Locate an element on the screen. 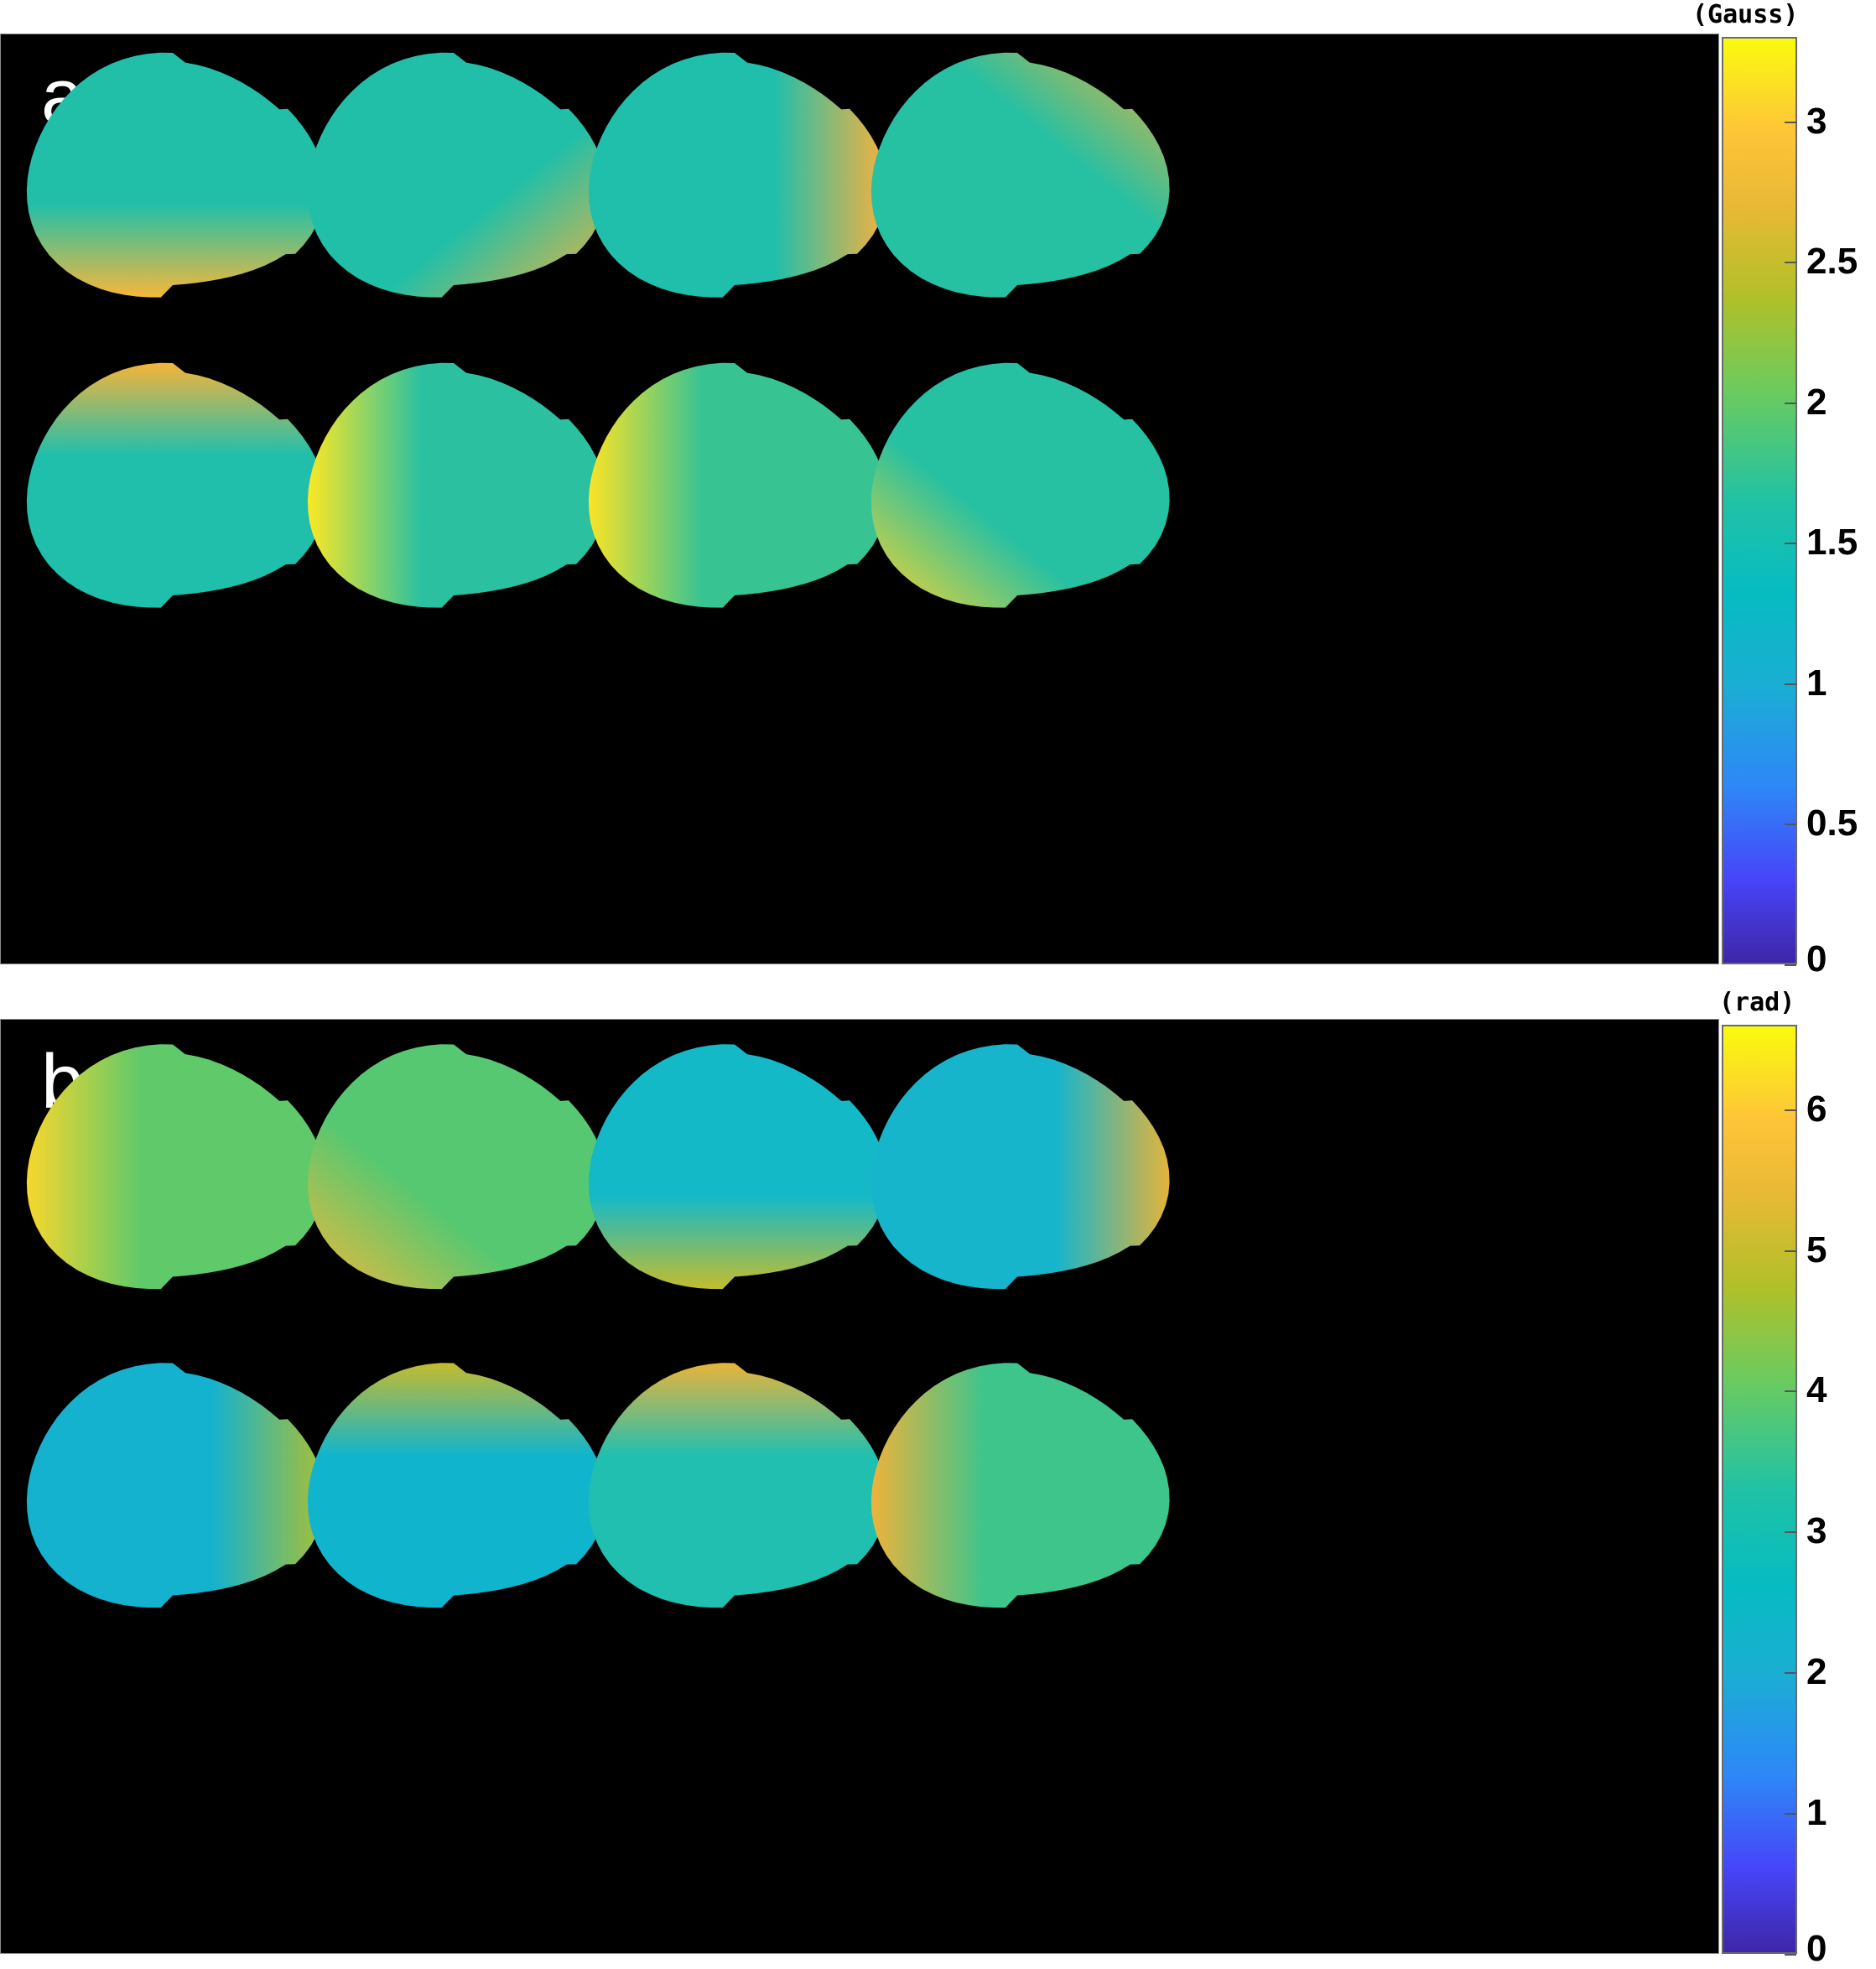  colorbar-unit: (Gauss) is located at coordinates (1745, 14).